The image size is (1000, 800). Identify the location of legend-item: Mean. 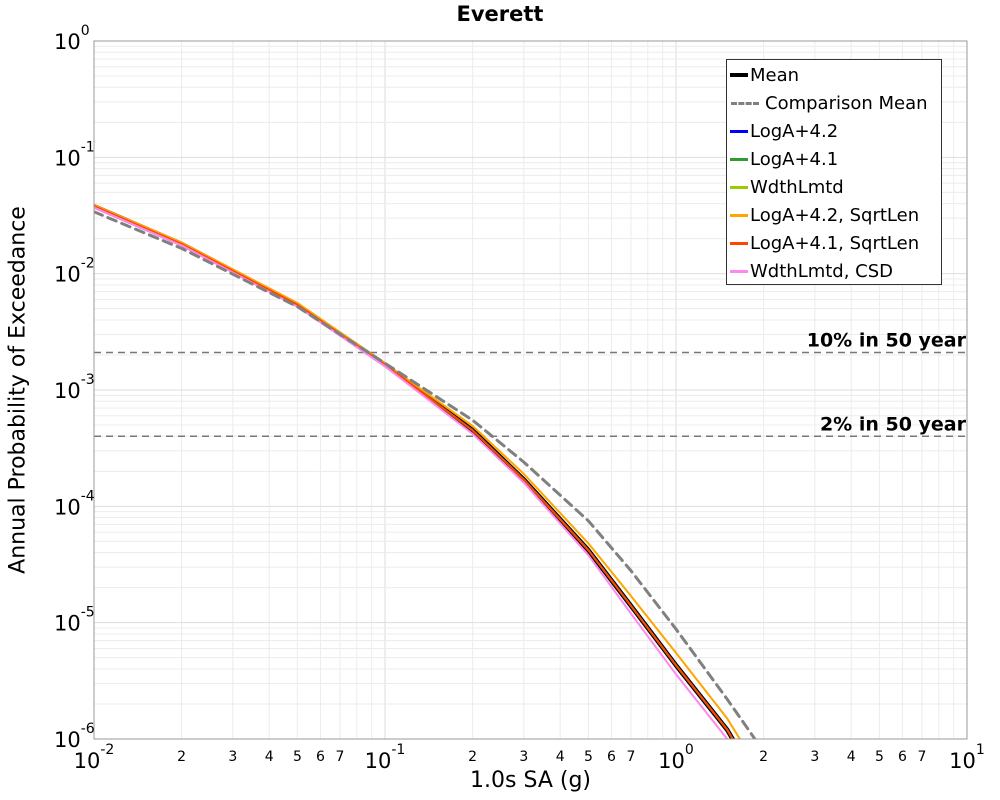
(763, 75).